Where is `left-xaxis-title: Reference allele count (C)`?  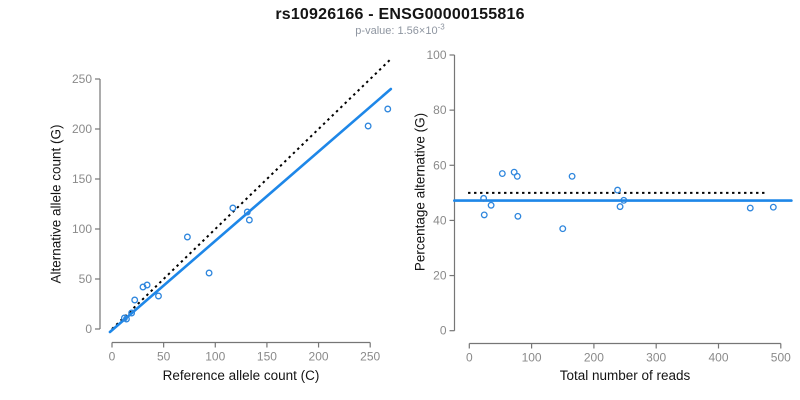 left-xaxis-title: Reference allele count (C) is located at coordinates (241, 375).